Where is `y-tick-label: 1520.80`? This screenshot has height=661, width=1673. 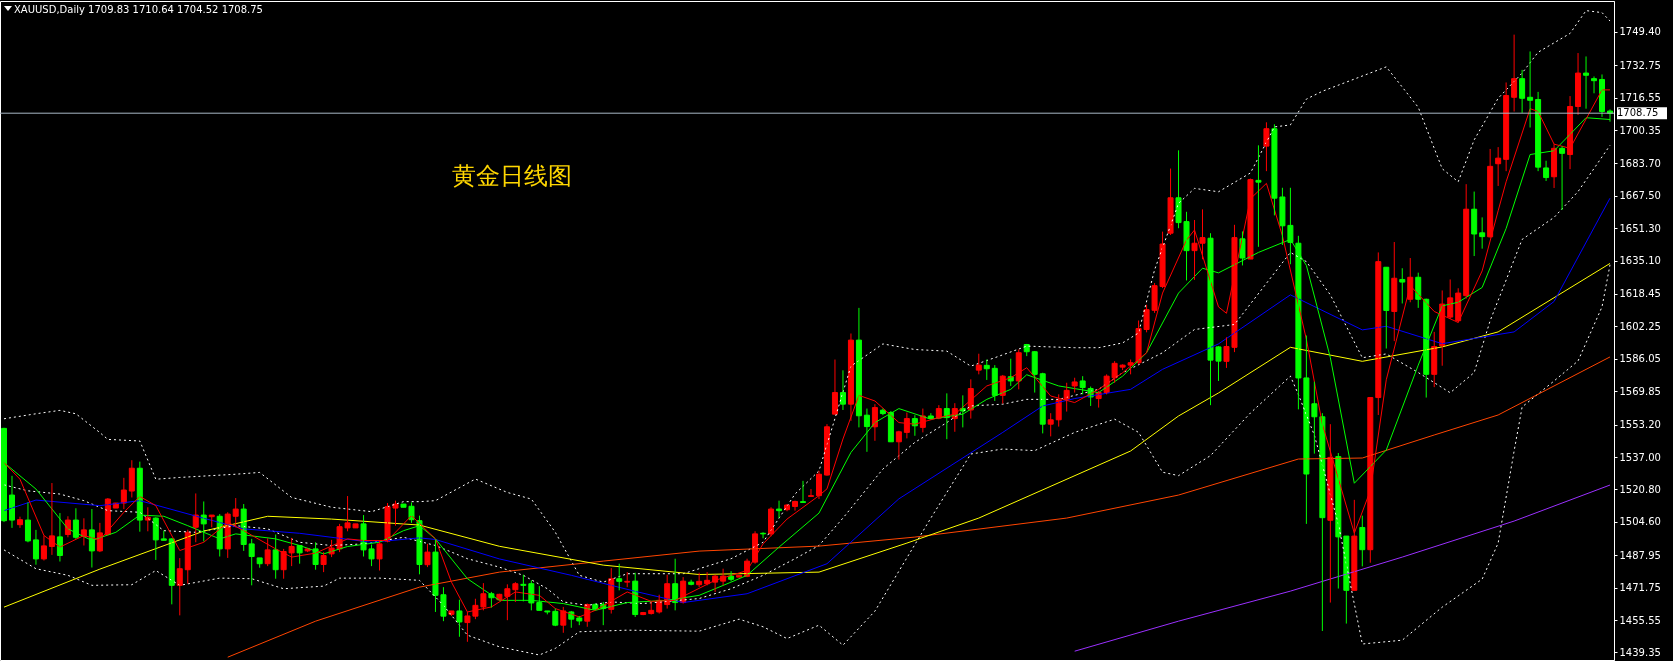 y-tick-label: 1520.80 is located at coordinates (1640, 489).